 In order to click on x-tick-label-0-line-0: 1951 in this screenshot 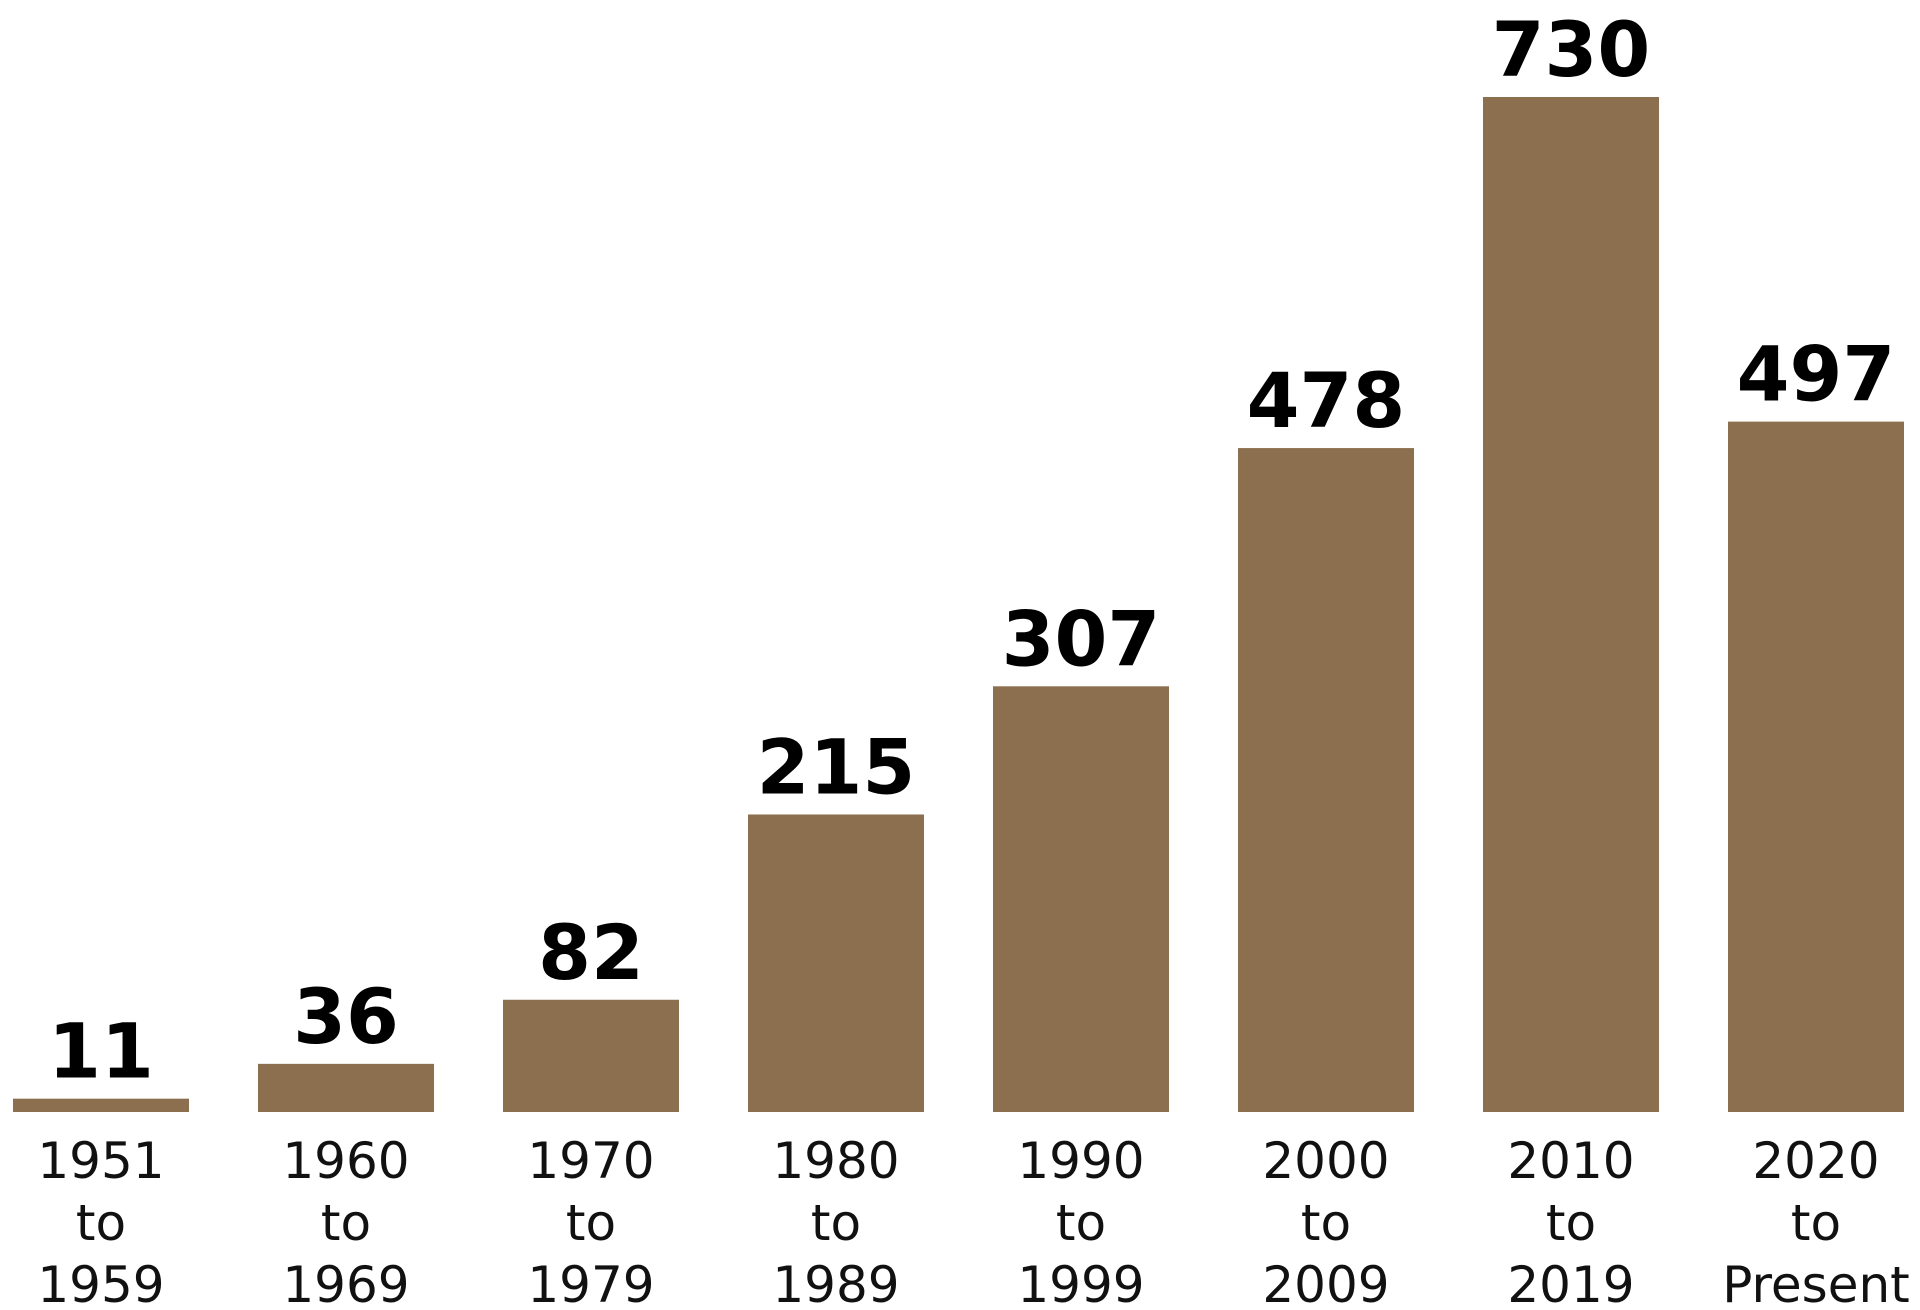, I will do `click(100, 1161)`.